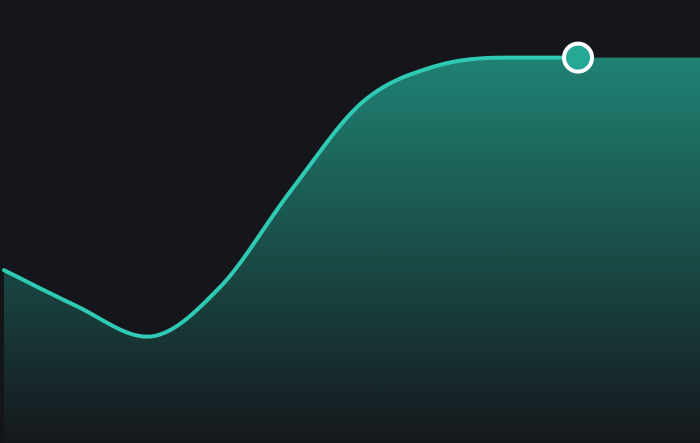  Describe the element at coordinates (578, 57) in the screenshot. I see `end-point-marker` at that location.